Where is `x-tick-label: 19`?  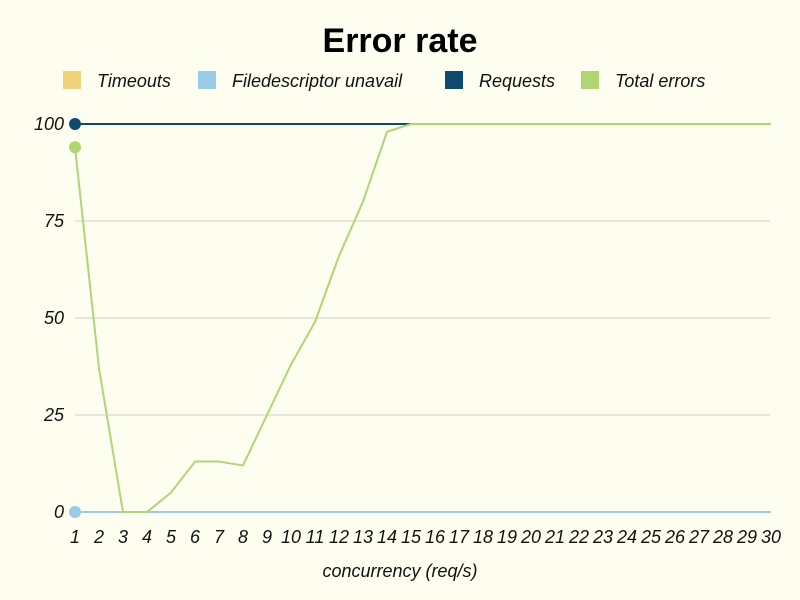 x-tick-label: 19 is located at coordinates (507, 537).